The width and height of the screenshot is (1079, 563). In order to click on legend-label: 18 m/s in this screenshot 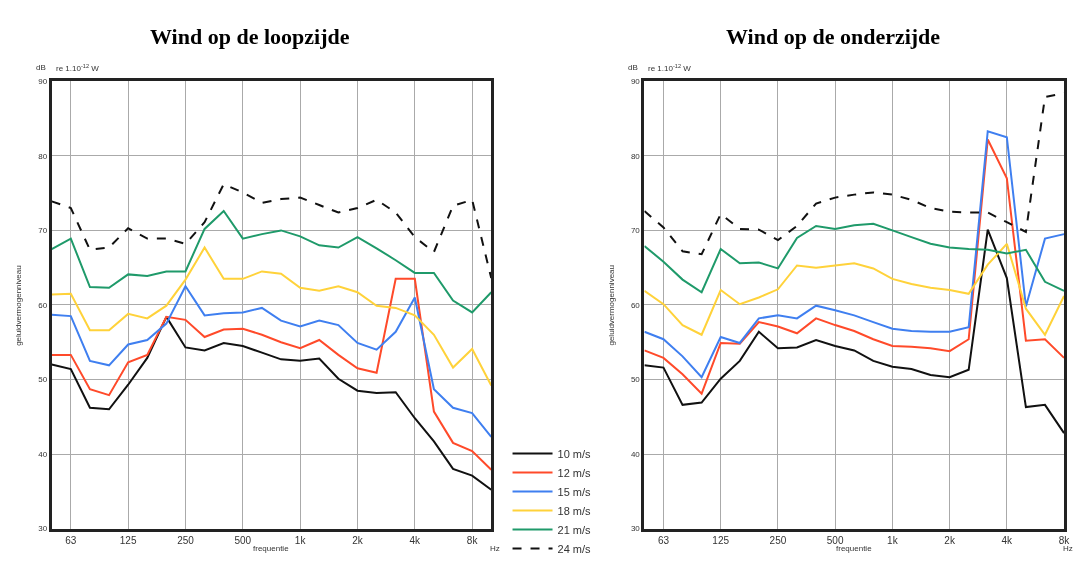, I will do `click(574, 510)`.